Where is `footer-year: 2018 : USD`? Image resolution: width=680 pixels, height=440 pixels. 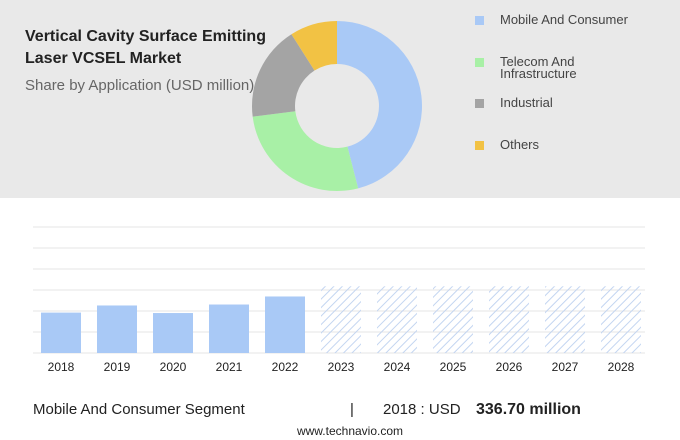
footer-year: 2018 : USD is located at coordinates (422, 409).